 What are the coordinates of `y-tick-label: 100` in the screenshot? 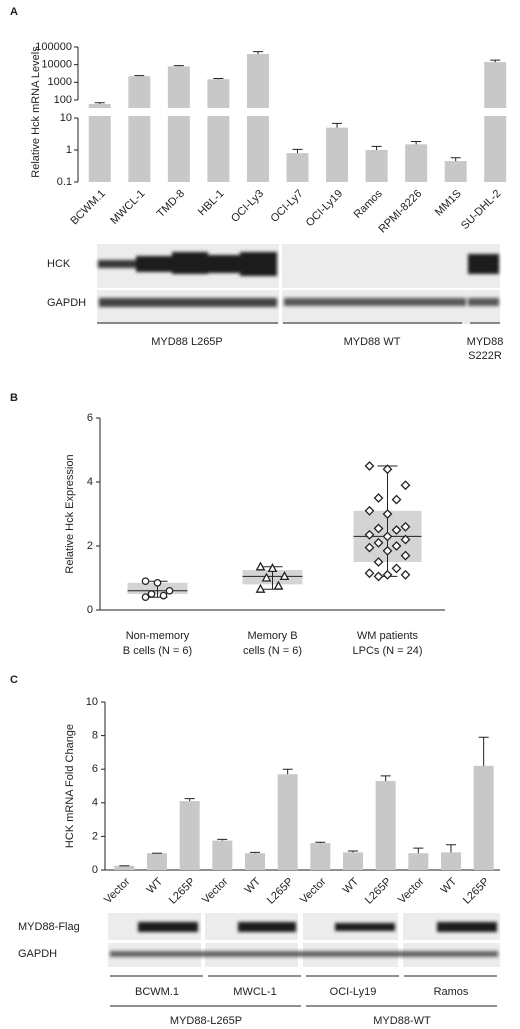 It's located at (63, 100).